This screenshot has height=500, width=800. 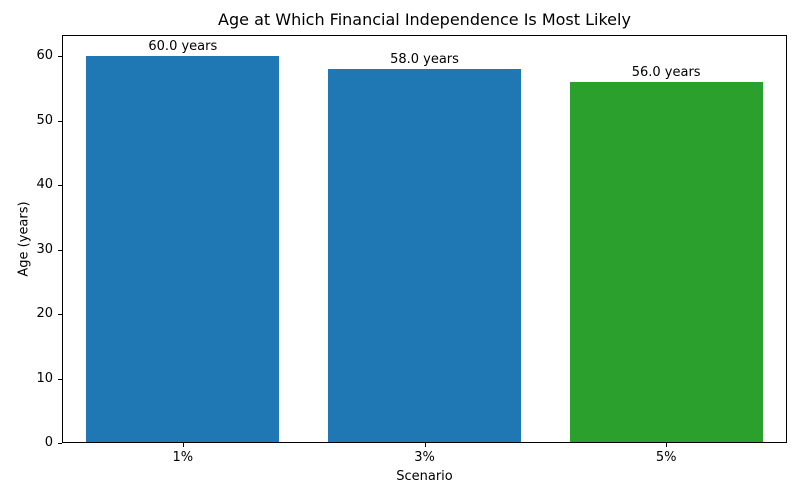 I want to click on bar-value-label: 56.0 years, so click(x=666, y=73).